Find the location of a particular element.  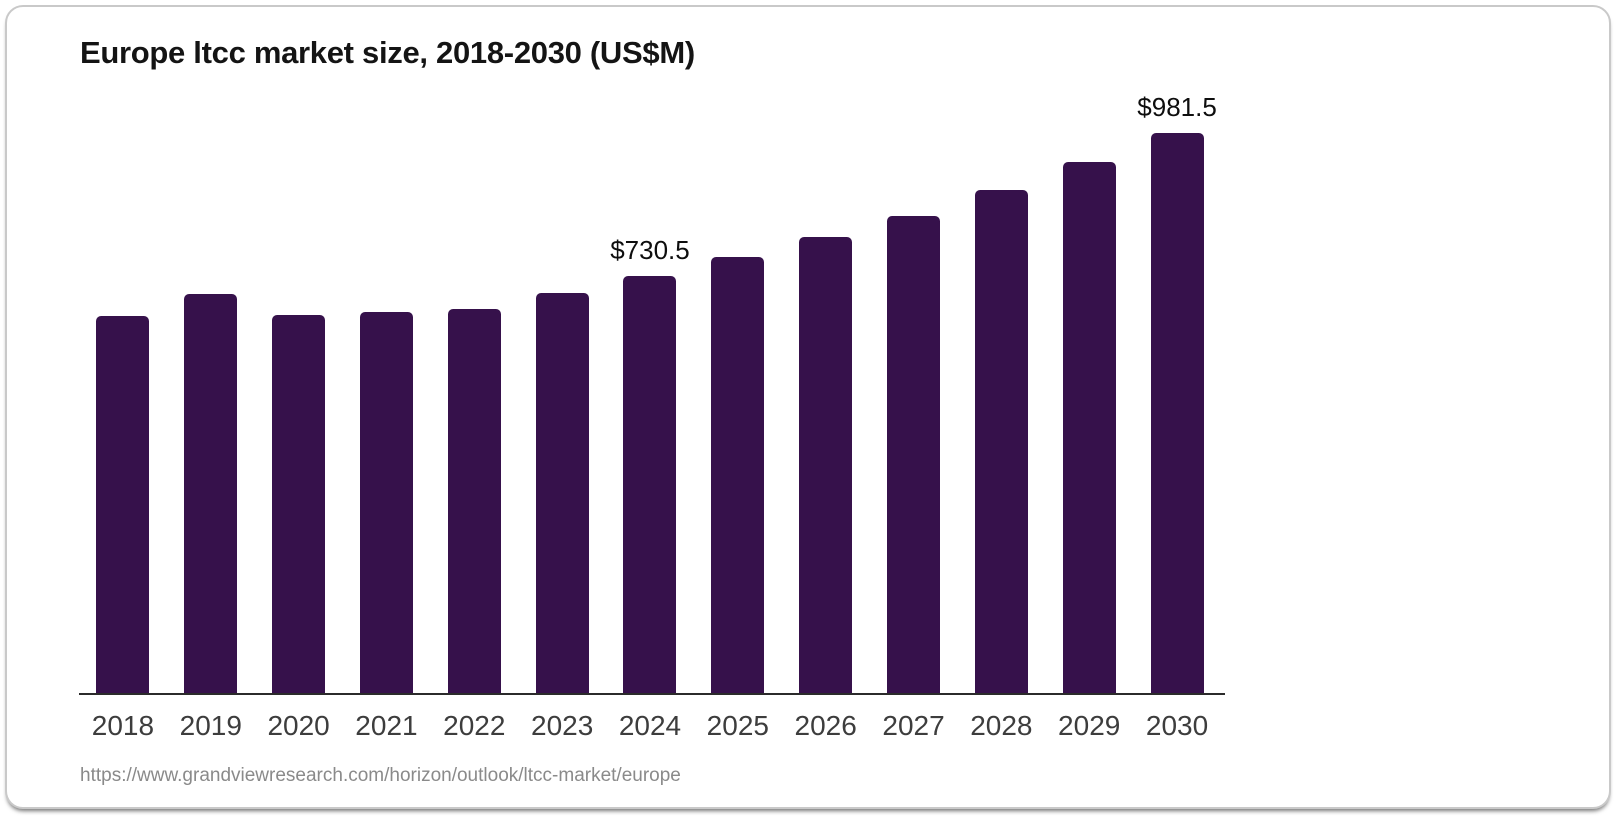

x-tick-2022: 2022 is located at coordinates (474, 725).